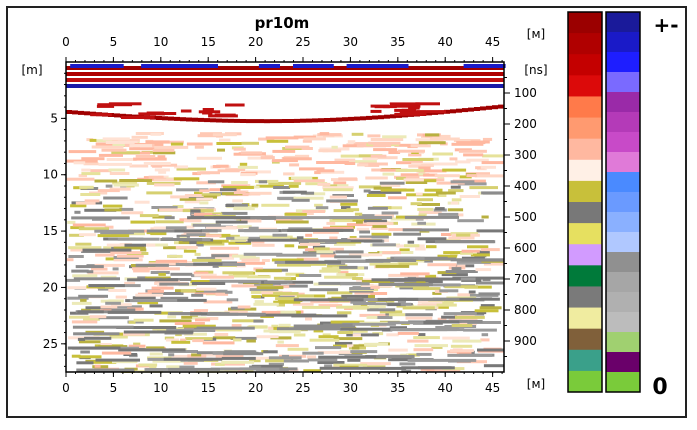 The image size is (697, 430). What do you see at coordinates (285, 74) in the screenshot?
I see `red-band` at bounding box center [285, 74].